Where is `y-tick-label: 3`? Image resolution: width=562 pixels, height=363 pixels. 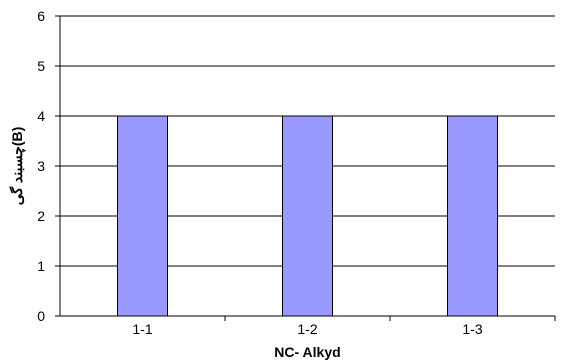
y-tick-label: 3 is located at coordinates (41, 166).